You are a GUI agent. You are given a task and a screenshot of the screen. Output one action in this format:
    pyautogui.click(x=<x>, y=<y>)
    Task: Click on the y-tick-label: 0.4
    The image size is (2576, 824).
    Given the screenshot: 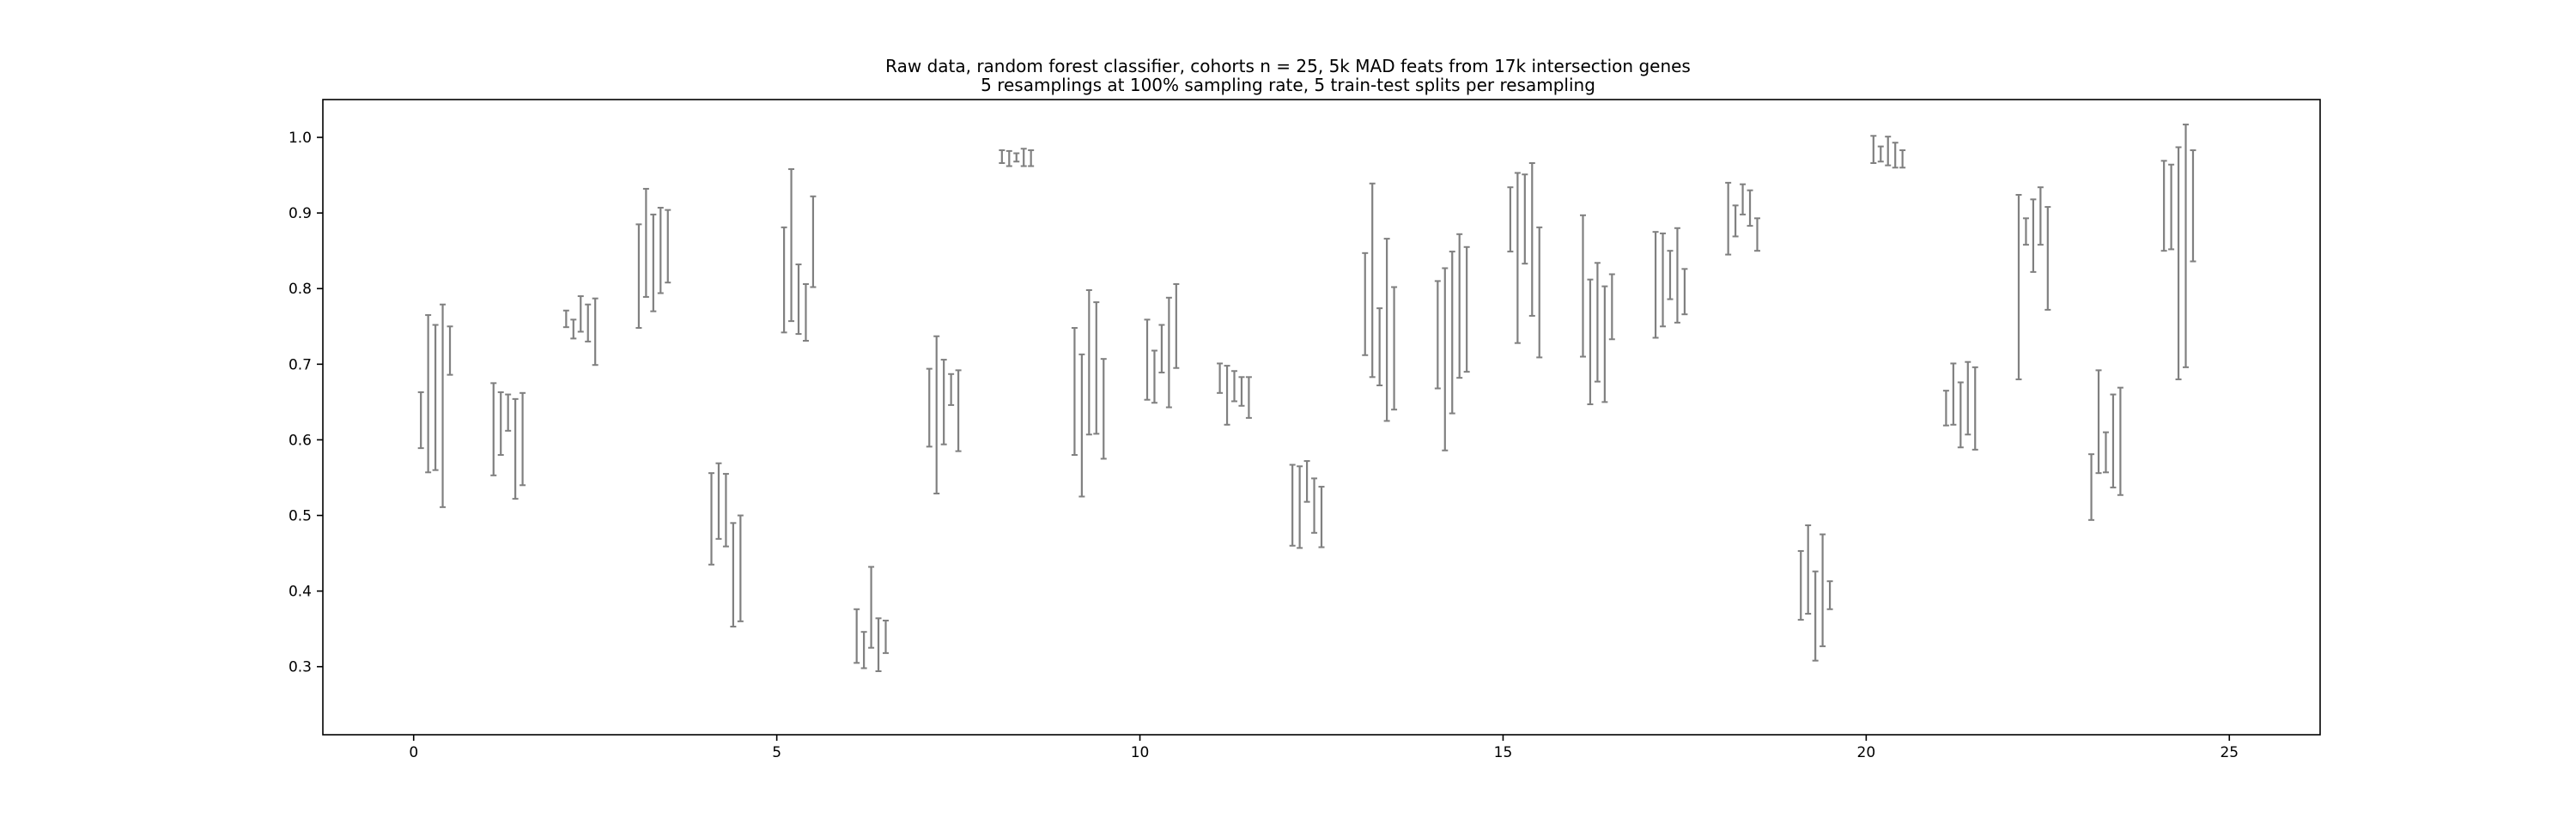 What is the action you would take?
    pyautogui.click(x=301, y=592)
    